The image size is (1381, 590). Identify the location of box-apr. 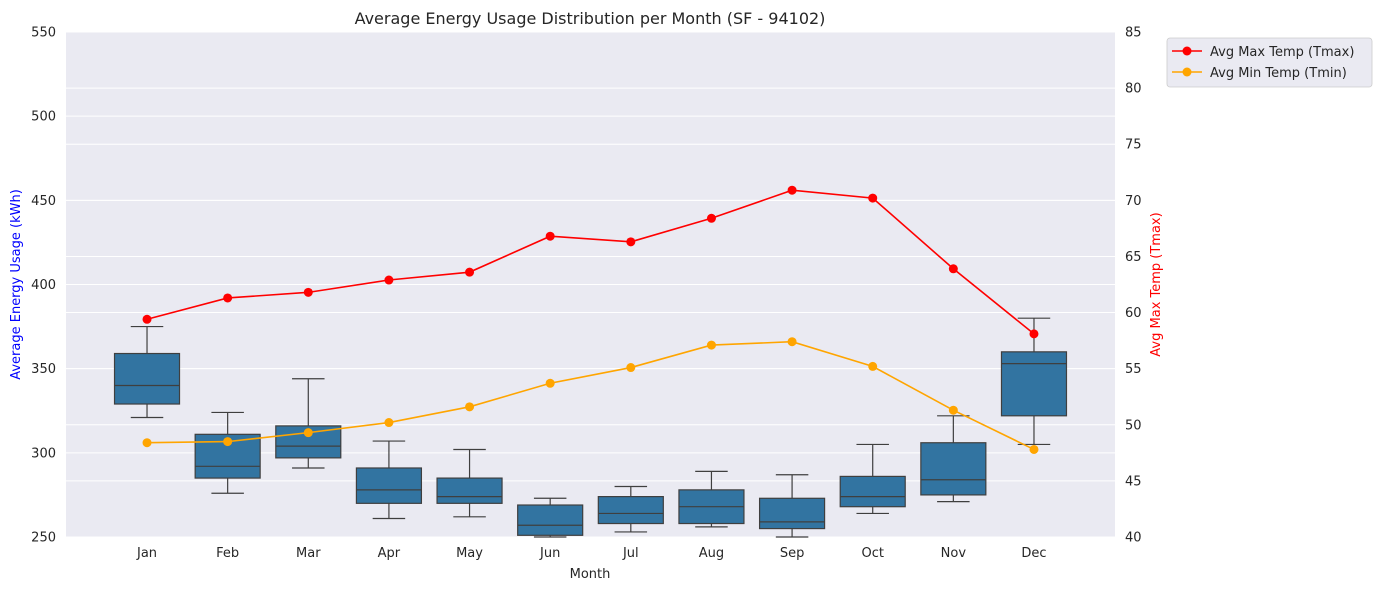
(389, 480).